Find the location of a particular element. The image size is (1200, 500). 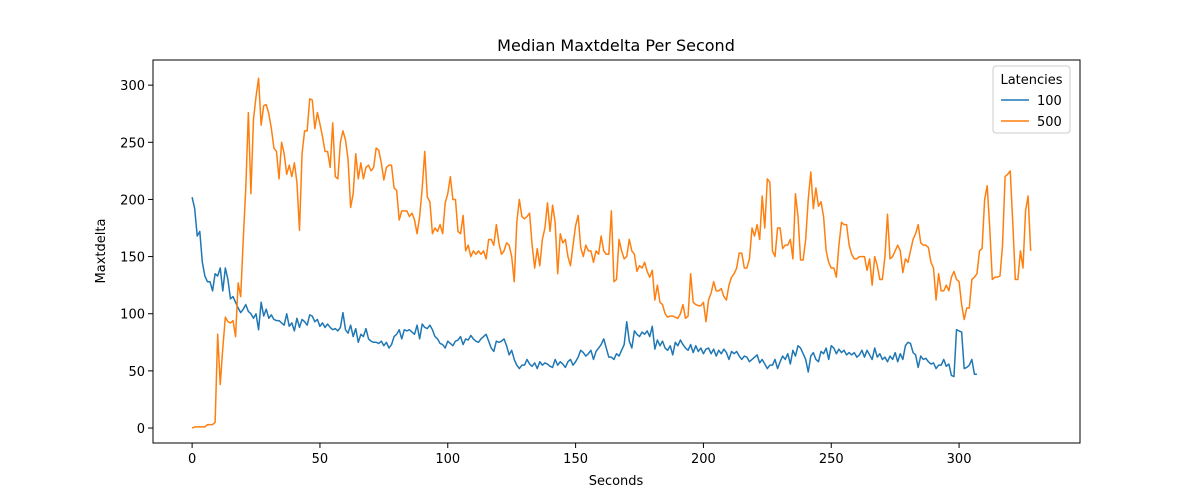

y-tick-label: 0 is located at coordinates (141, 429).